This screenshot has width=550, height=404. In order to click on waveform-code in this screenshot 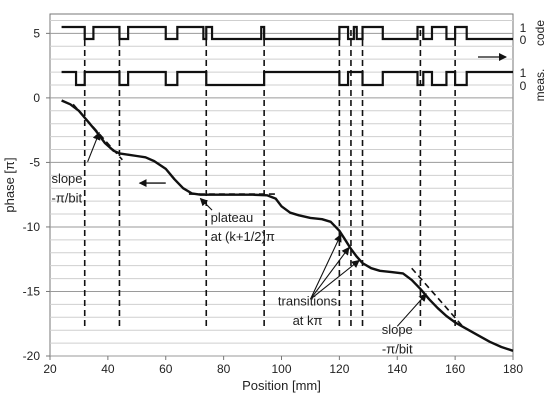, I will do `click(287, 33)`.